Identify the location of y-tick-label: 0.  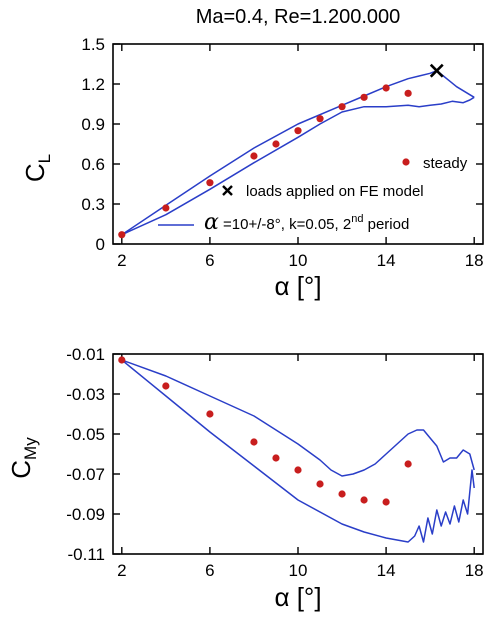
(100, 244).